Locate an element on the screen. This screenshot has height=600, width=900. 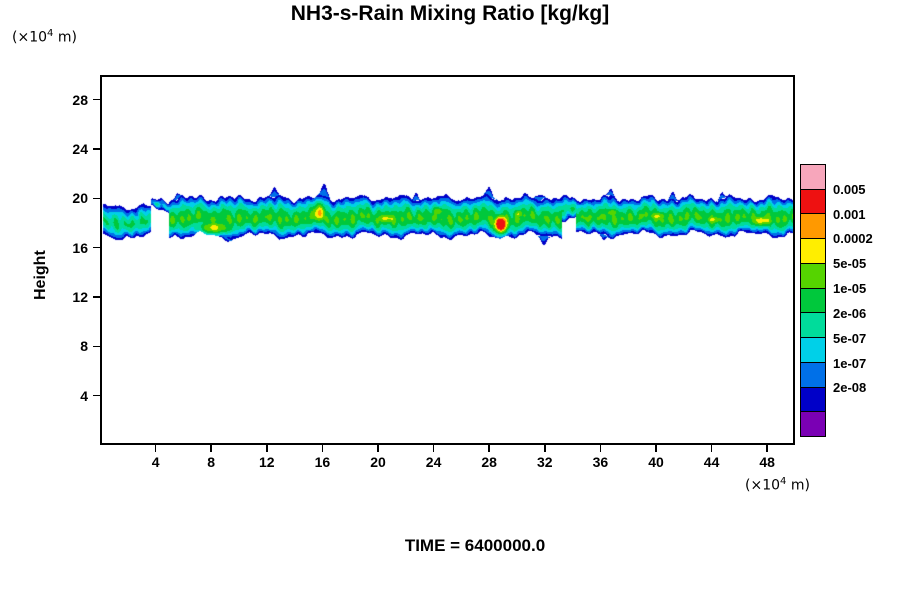
colorbar-label: 1e-05 is located at coordinates (850, 289).